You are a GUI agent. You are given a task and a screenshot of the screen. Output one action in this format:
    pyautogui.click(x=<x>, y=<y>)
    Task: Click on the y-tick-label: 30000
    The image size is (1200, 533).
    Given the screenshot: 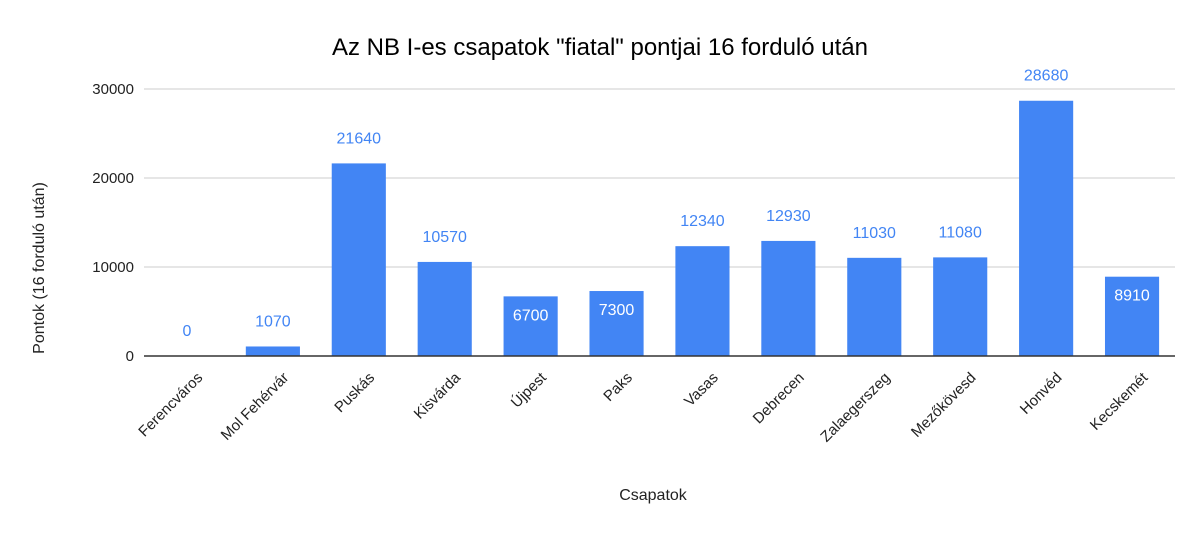 What is the action you would take?
    pyautogui.click(x=113, y=89)
    